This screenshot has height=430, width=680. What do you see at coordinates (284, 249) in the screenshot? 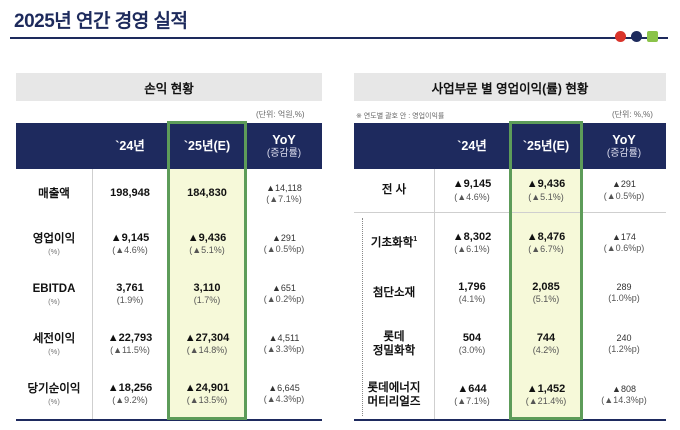
I see `yoy-sub: (▲0.5%p)` at bounding box center [284, 249].